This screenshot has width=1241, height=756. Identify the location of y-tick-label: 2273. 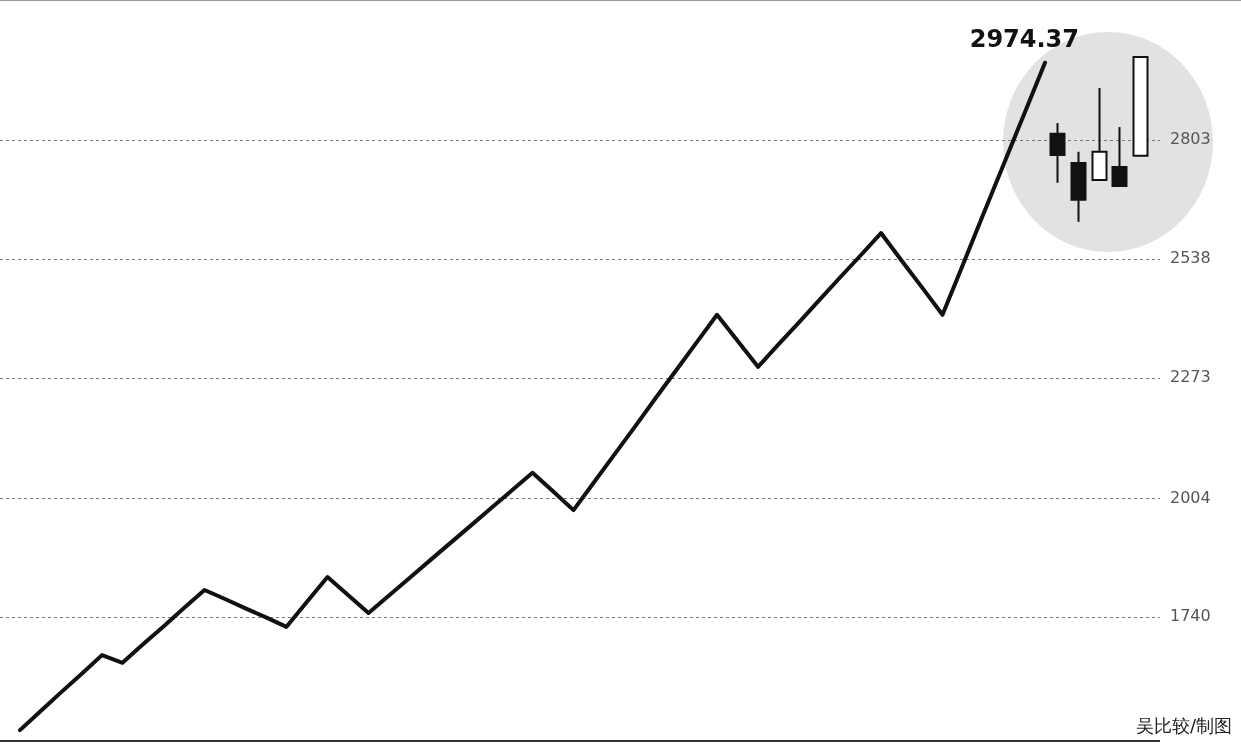
(1190, 376).